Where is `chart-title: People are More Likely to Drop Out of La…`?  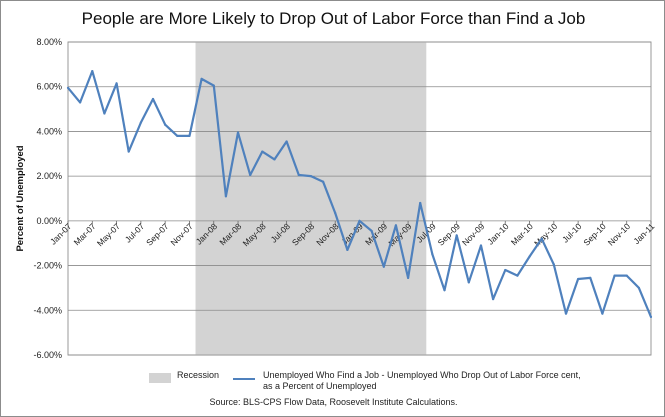 chart-title: People are More Likely to Drop Out of La… is located at coordinates (333, 18).